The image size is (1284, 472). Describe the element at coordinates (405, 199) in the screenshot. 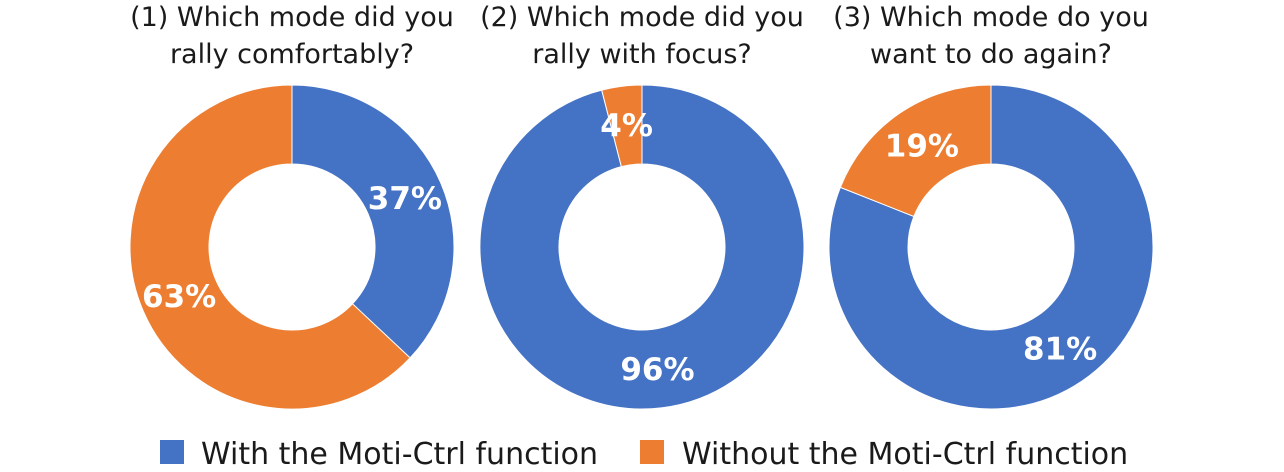

I see `chart-1-label-with: 37%` at that location.